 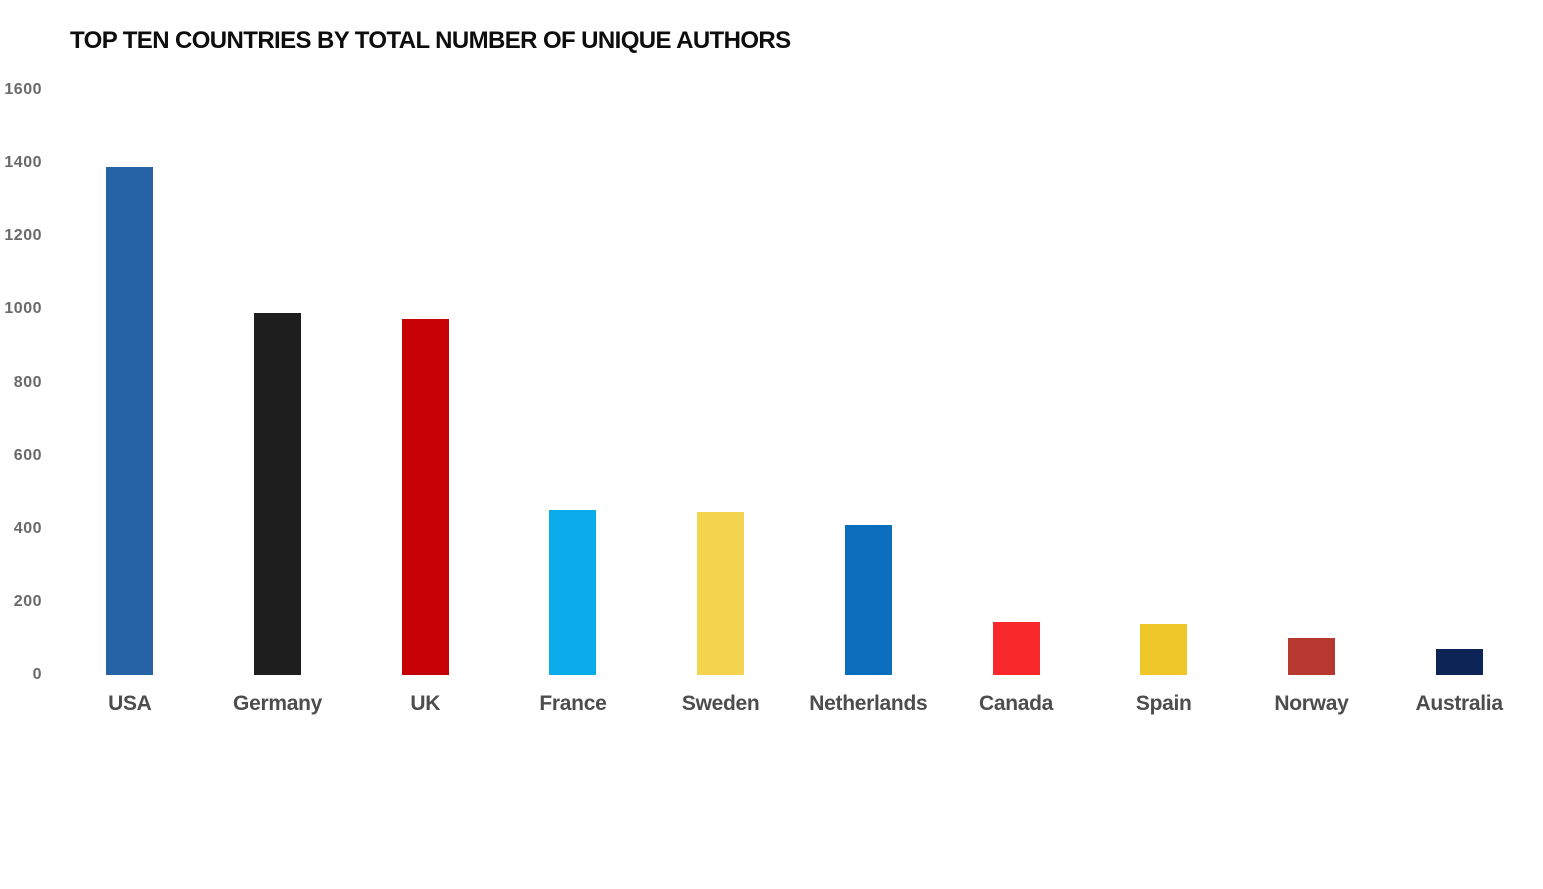 I want to click on x-tick-label: Netherlands, so click(x=868, y=703).